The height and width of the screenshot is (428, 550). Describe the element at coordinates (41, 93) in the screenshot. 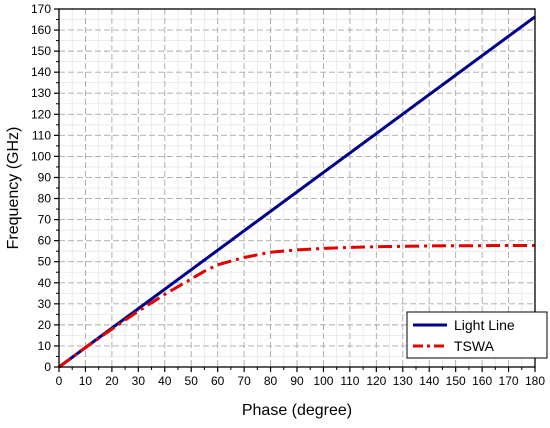

I see `y-tick-label: 130` at that location.